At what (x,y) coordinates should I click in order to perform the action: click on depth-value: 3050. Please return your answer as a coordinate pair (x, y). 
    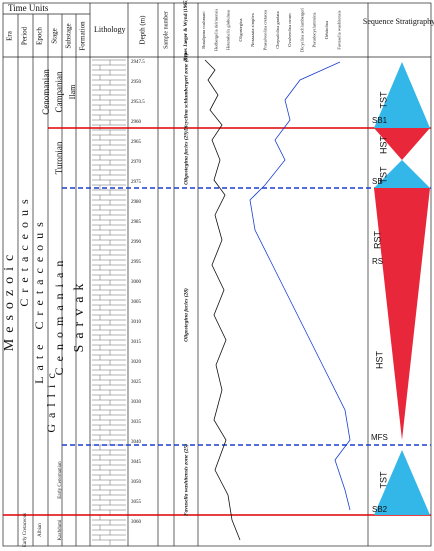
    Looking at the image, I should click on (136, 482).